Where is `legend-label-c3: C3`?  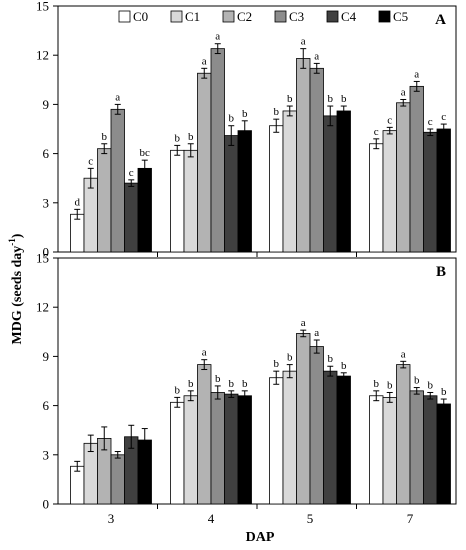
legend-label-c3: C3 is located at coordinates (296, 16).